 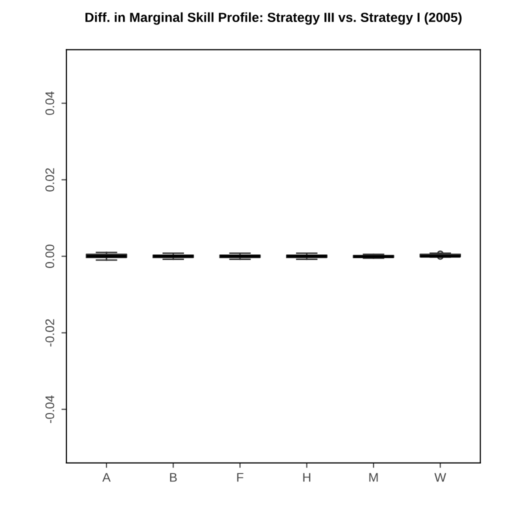 What do you see at coordinates (273, 18) in the screenshot?
I see `chart-title: Diff. in Marginal Skill Profile: Strategy III vs. Strategy I (2005)` at bounding box center [273, 18].